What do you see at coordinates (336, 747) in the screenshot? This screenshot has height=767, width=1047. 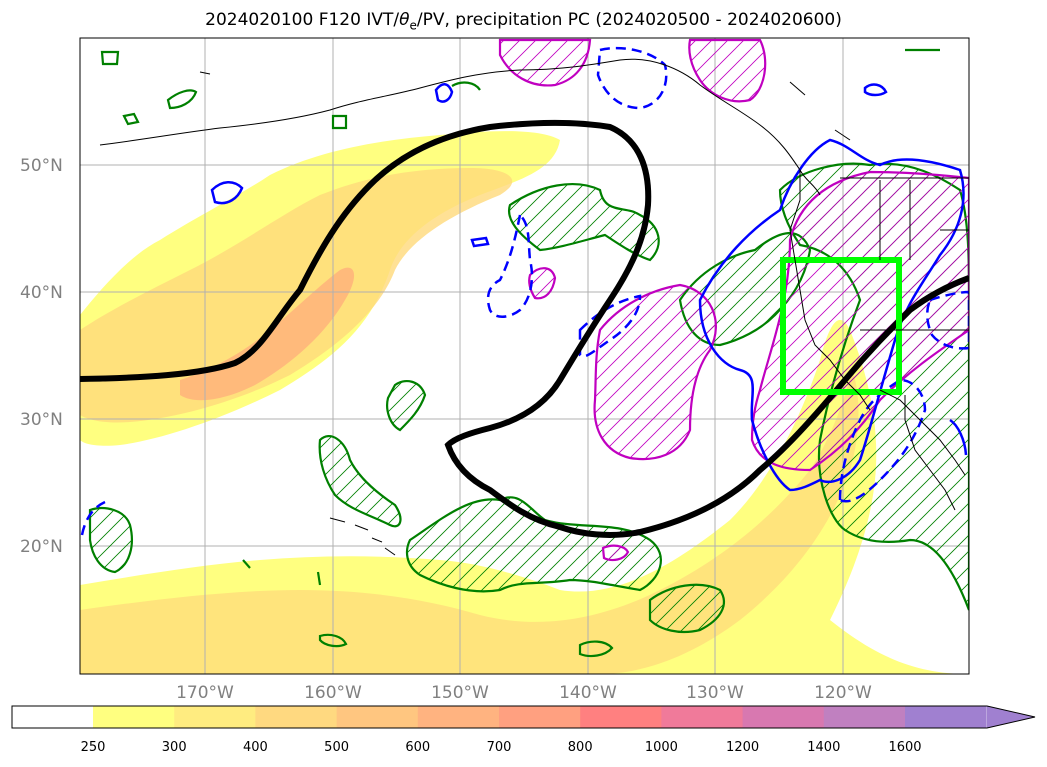 I see `colorbar-tick-label: 500` at bounding box center [336, 747].